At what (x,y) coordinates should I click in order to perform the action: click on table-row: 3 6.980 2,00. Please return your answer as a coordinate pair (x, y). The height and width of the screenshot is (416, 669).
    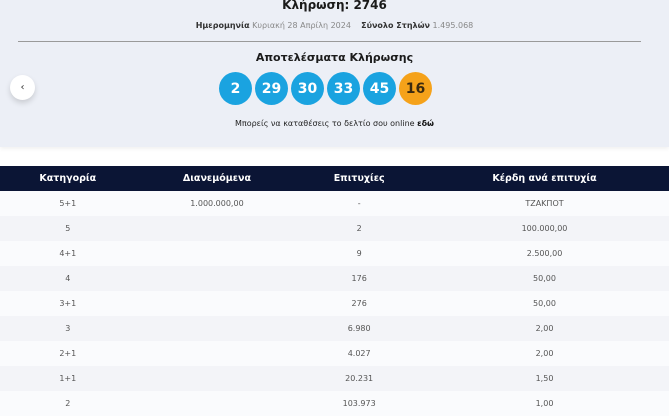
    Looking at the image, I should click on (334, 328).